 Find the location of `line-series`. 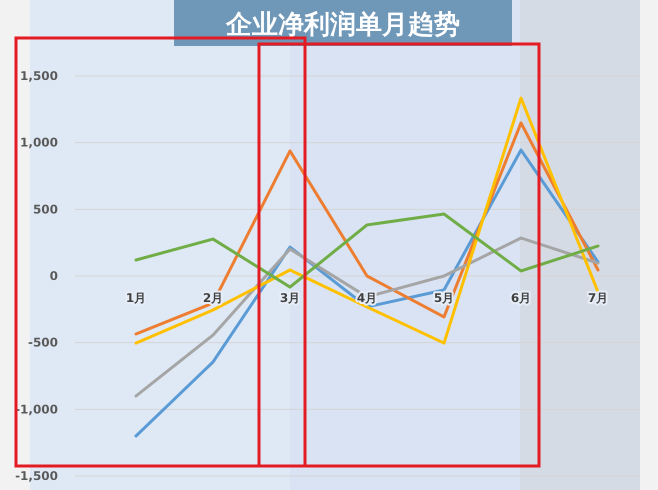

line-series is located at coordinates (367, 250).